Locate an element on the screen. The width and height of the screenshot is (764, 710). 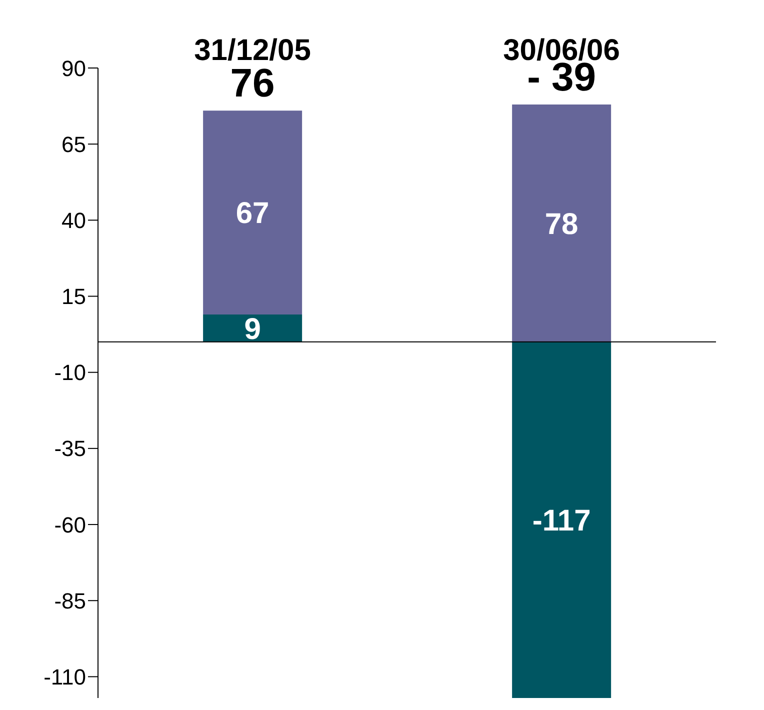
data-label: -117 is located at coordinates (561, 521).